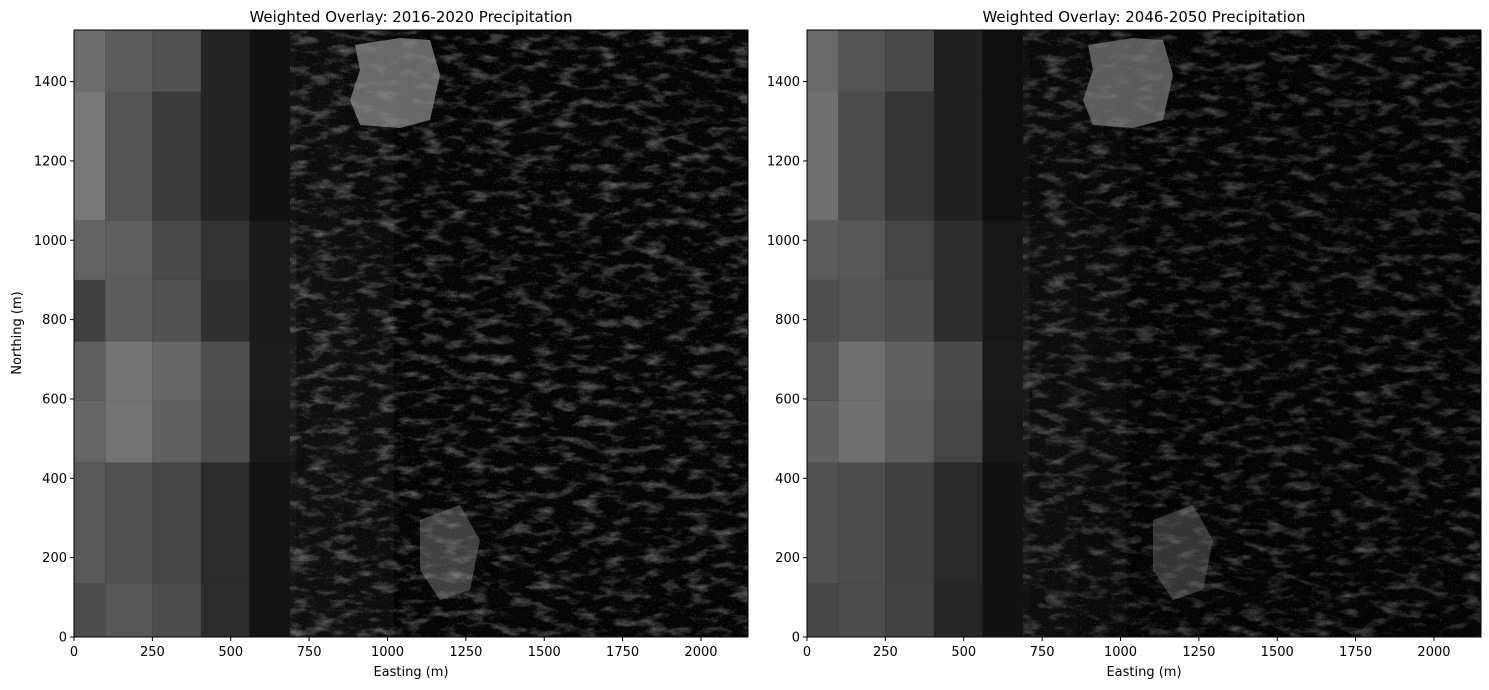 The height and width of the screenshot is (690, 1489). I want to click on y-tick-label: 1000, so click(50, 241).